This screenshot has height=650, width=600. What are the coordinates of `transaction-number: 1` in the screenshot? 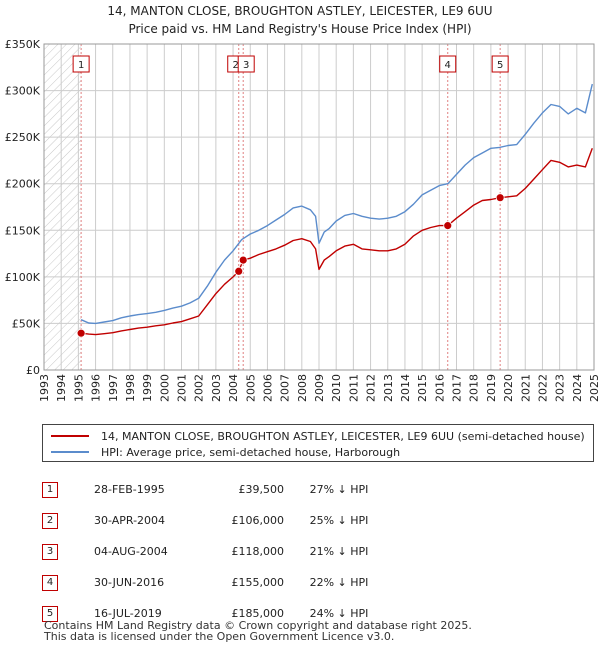 It's located at (50, 489).